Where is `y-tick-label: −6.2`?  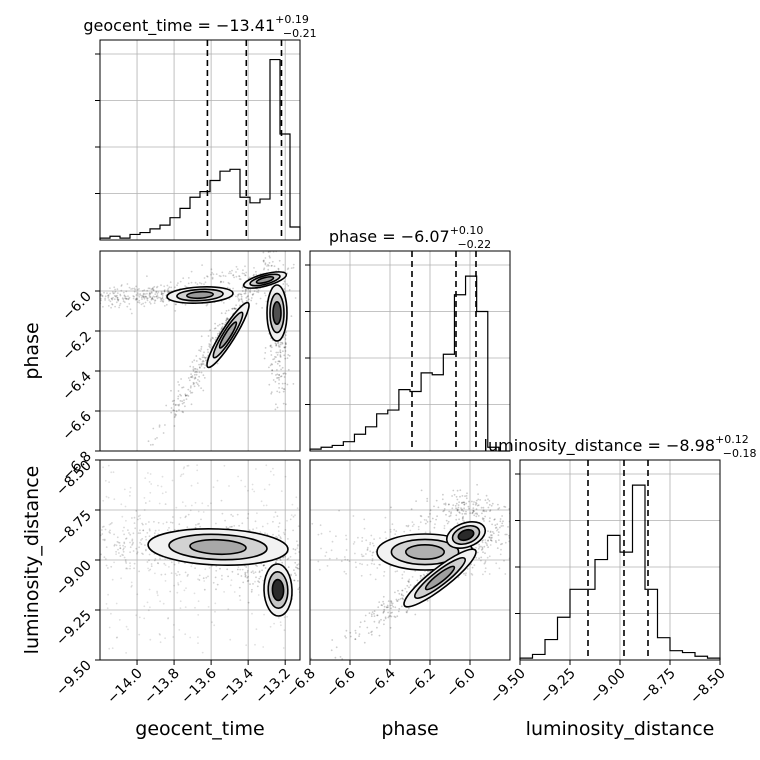
y-tick-label: −6.2 is located at coordinates (76, 346).